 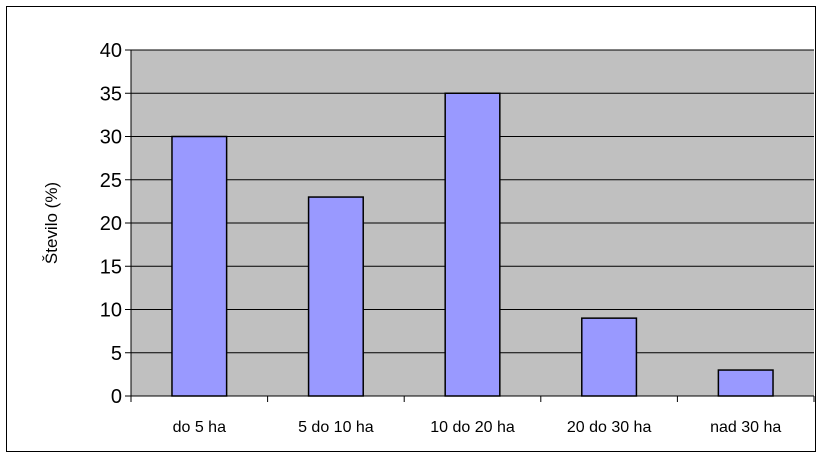 I want to click on y-tick-label: 0, so click(x=116, y=397).